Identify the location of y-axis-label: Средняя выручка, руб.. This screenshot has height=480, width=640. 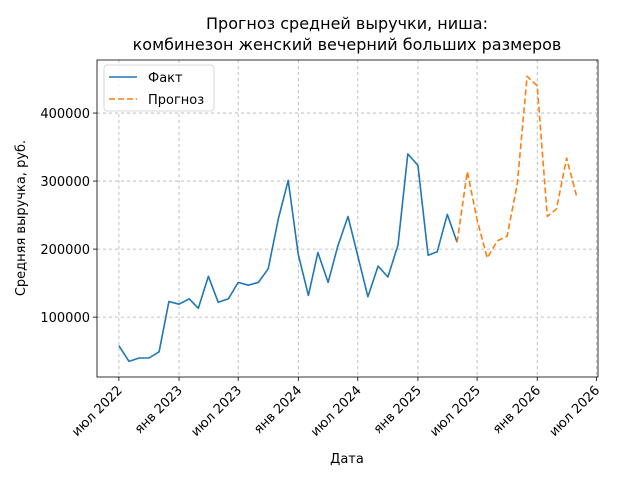
(21, 218).